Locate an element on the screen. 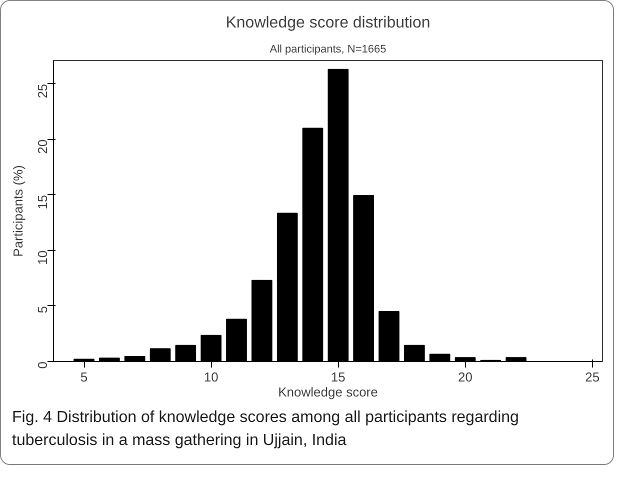  y-tick-label: 5 is located at coordinates (42, 310).